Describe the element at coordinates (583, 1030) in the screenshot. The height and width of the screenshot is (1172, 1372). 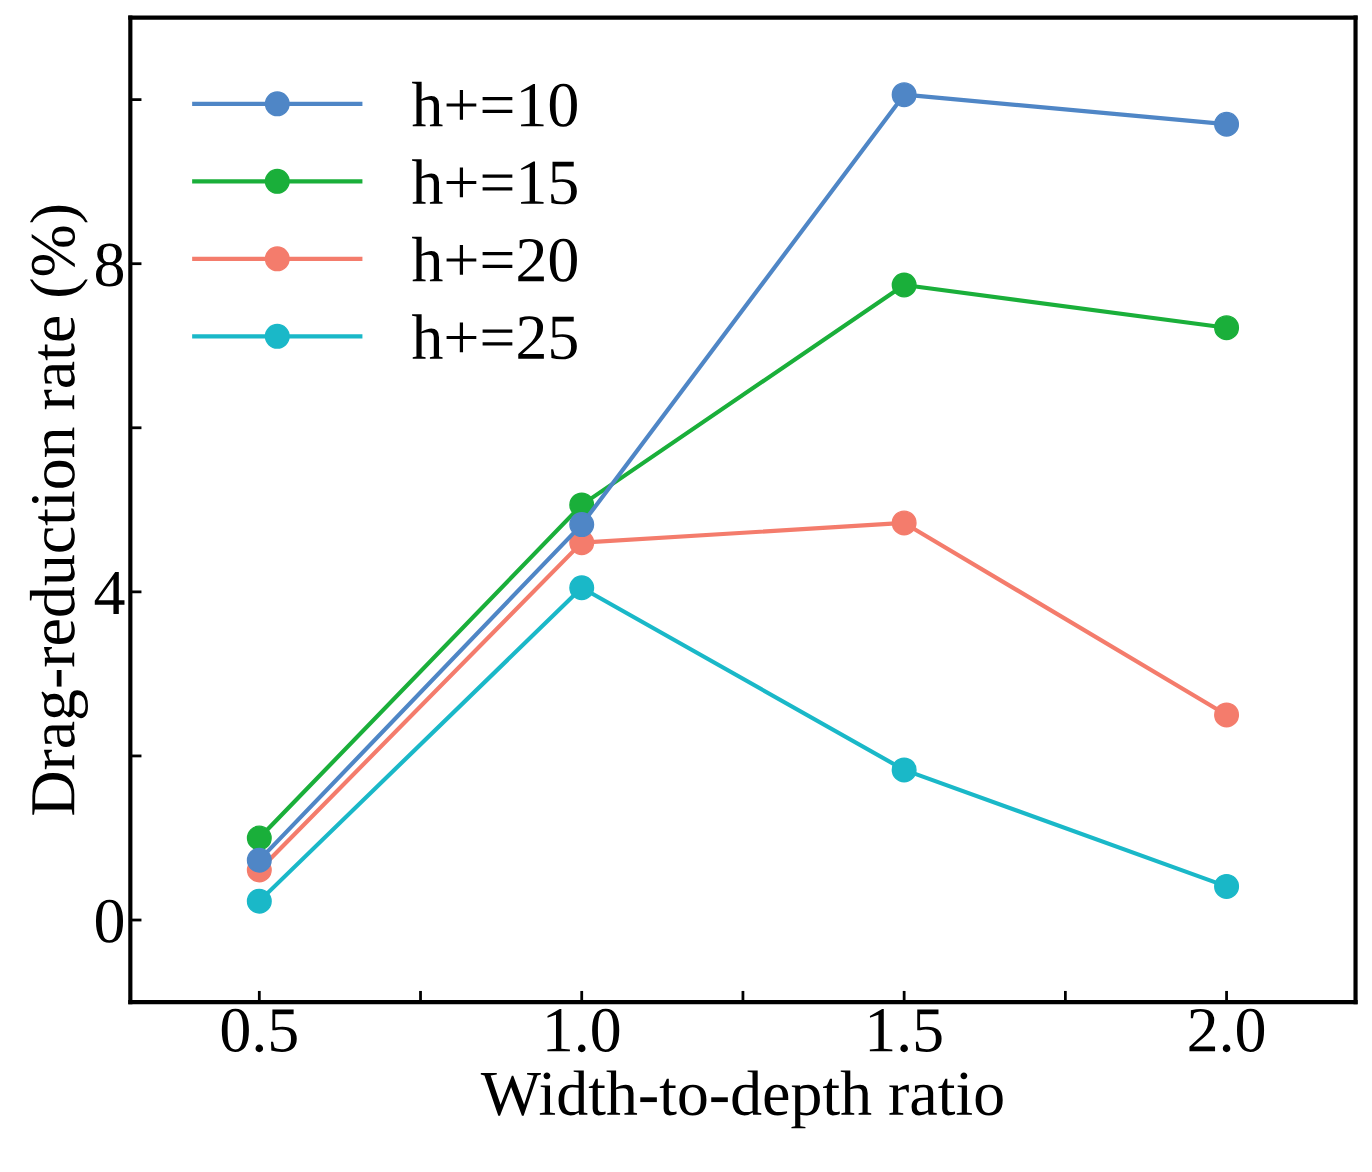
I see `x-tick-label: 1.0` at that location.